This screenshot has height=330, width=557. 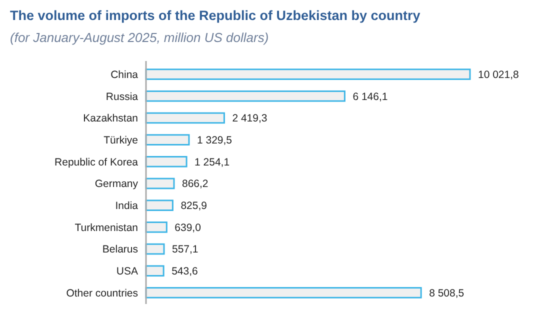 I want to click on data-label: 866,2, so click(x=195, y=184).